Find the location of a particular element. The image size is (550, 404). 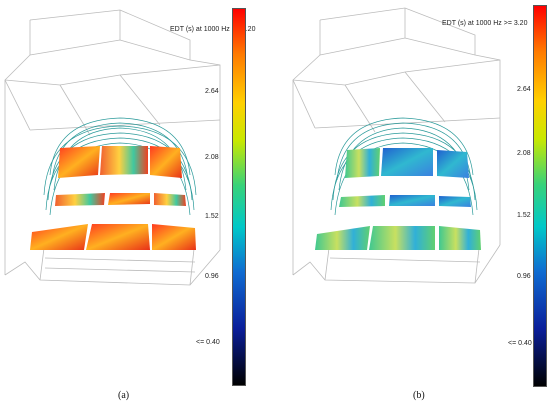

caption-a: (a) is located at coordinates (124, 395).